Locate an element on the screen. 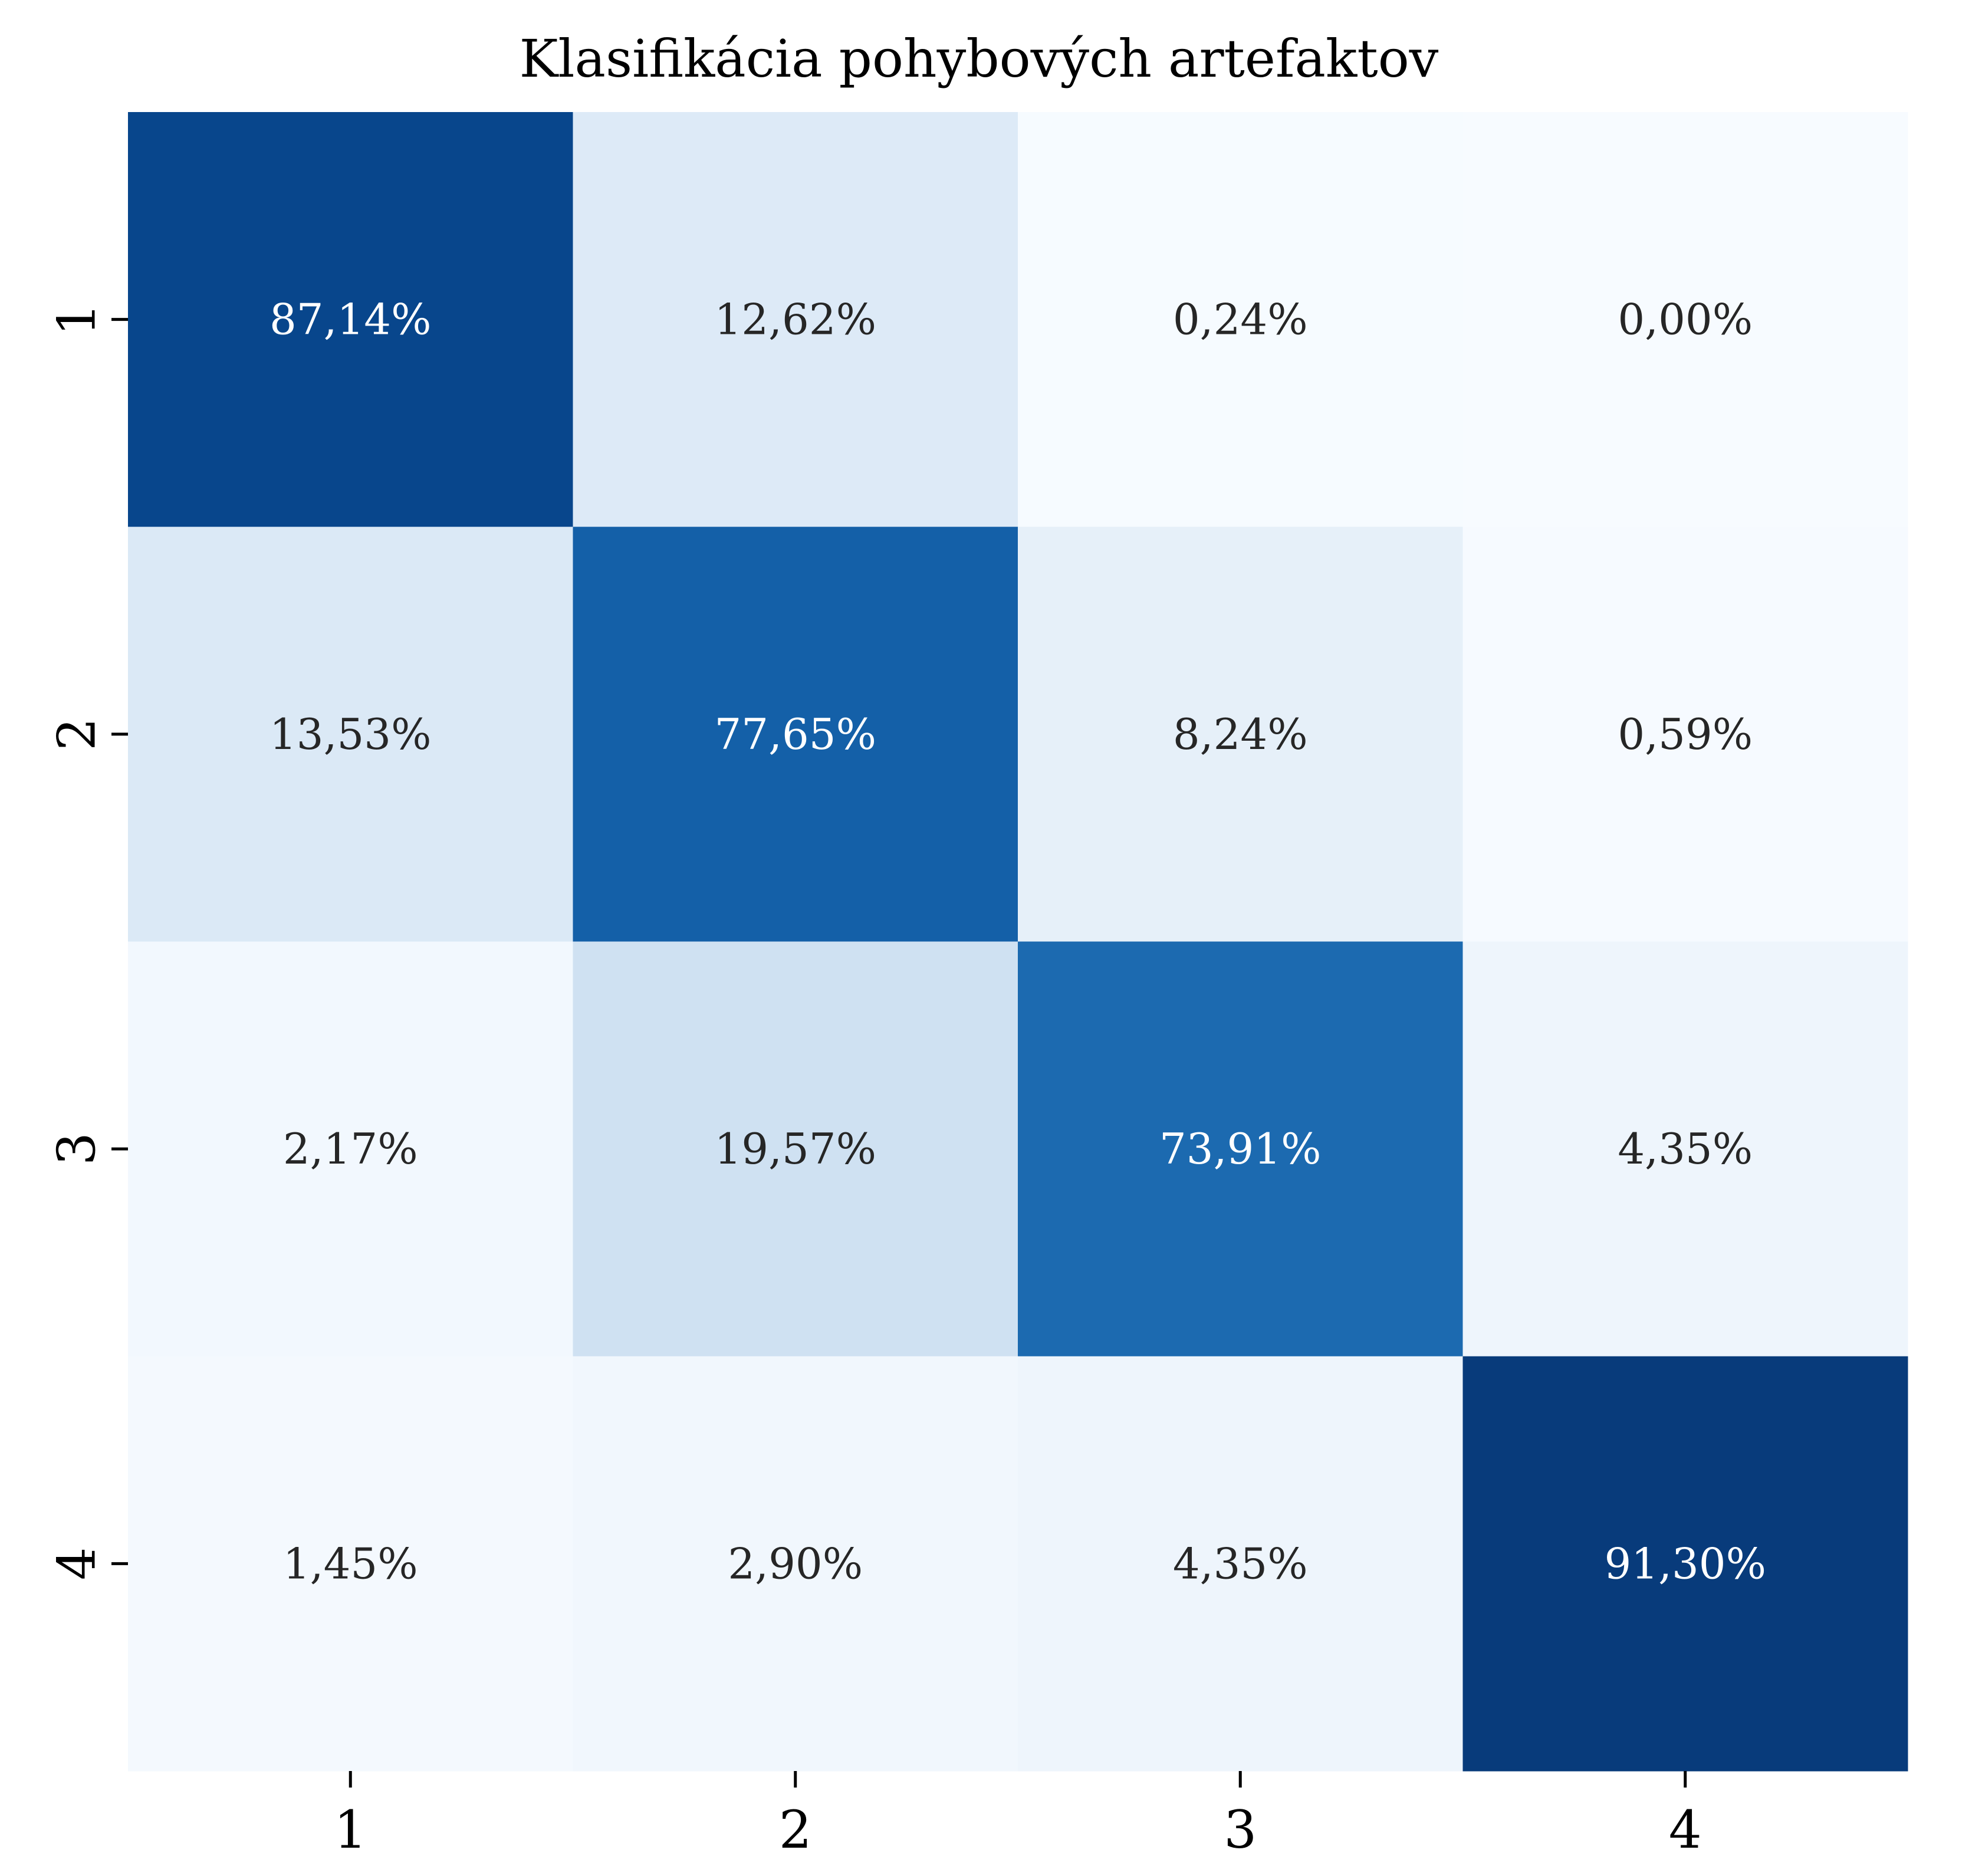 The image size is (1982, 1876). cell-label-r4-c4: 91,30% is located at coordinates (1685, 1563).